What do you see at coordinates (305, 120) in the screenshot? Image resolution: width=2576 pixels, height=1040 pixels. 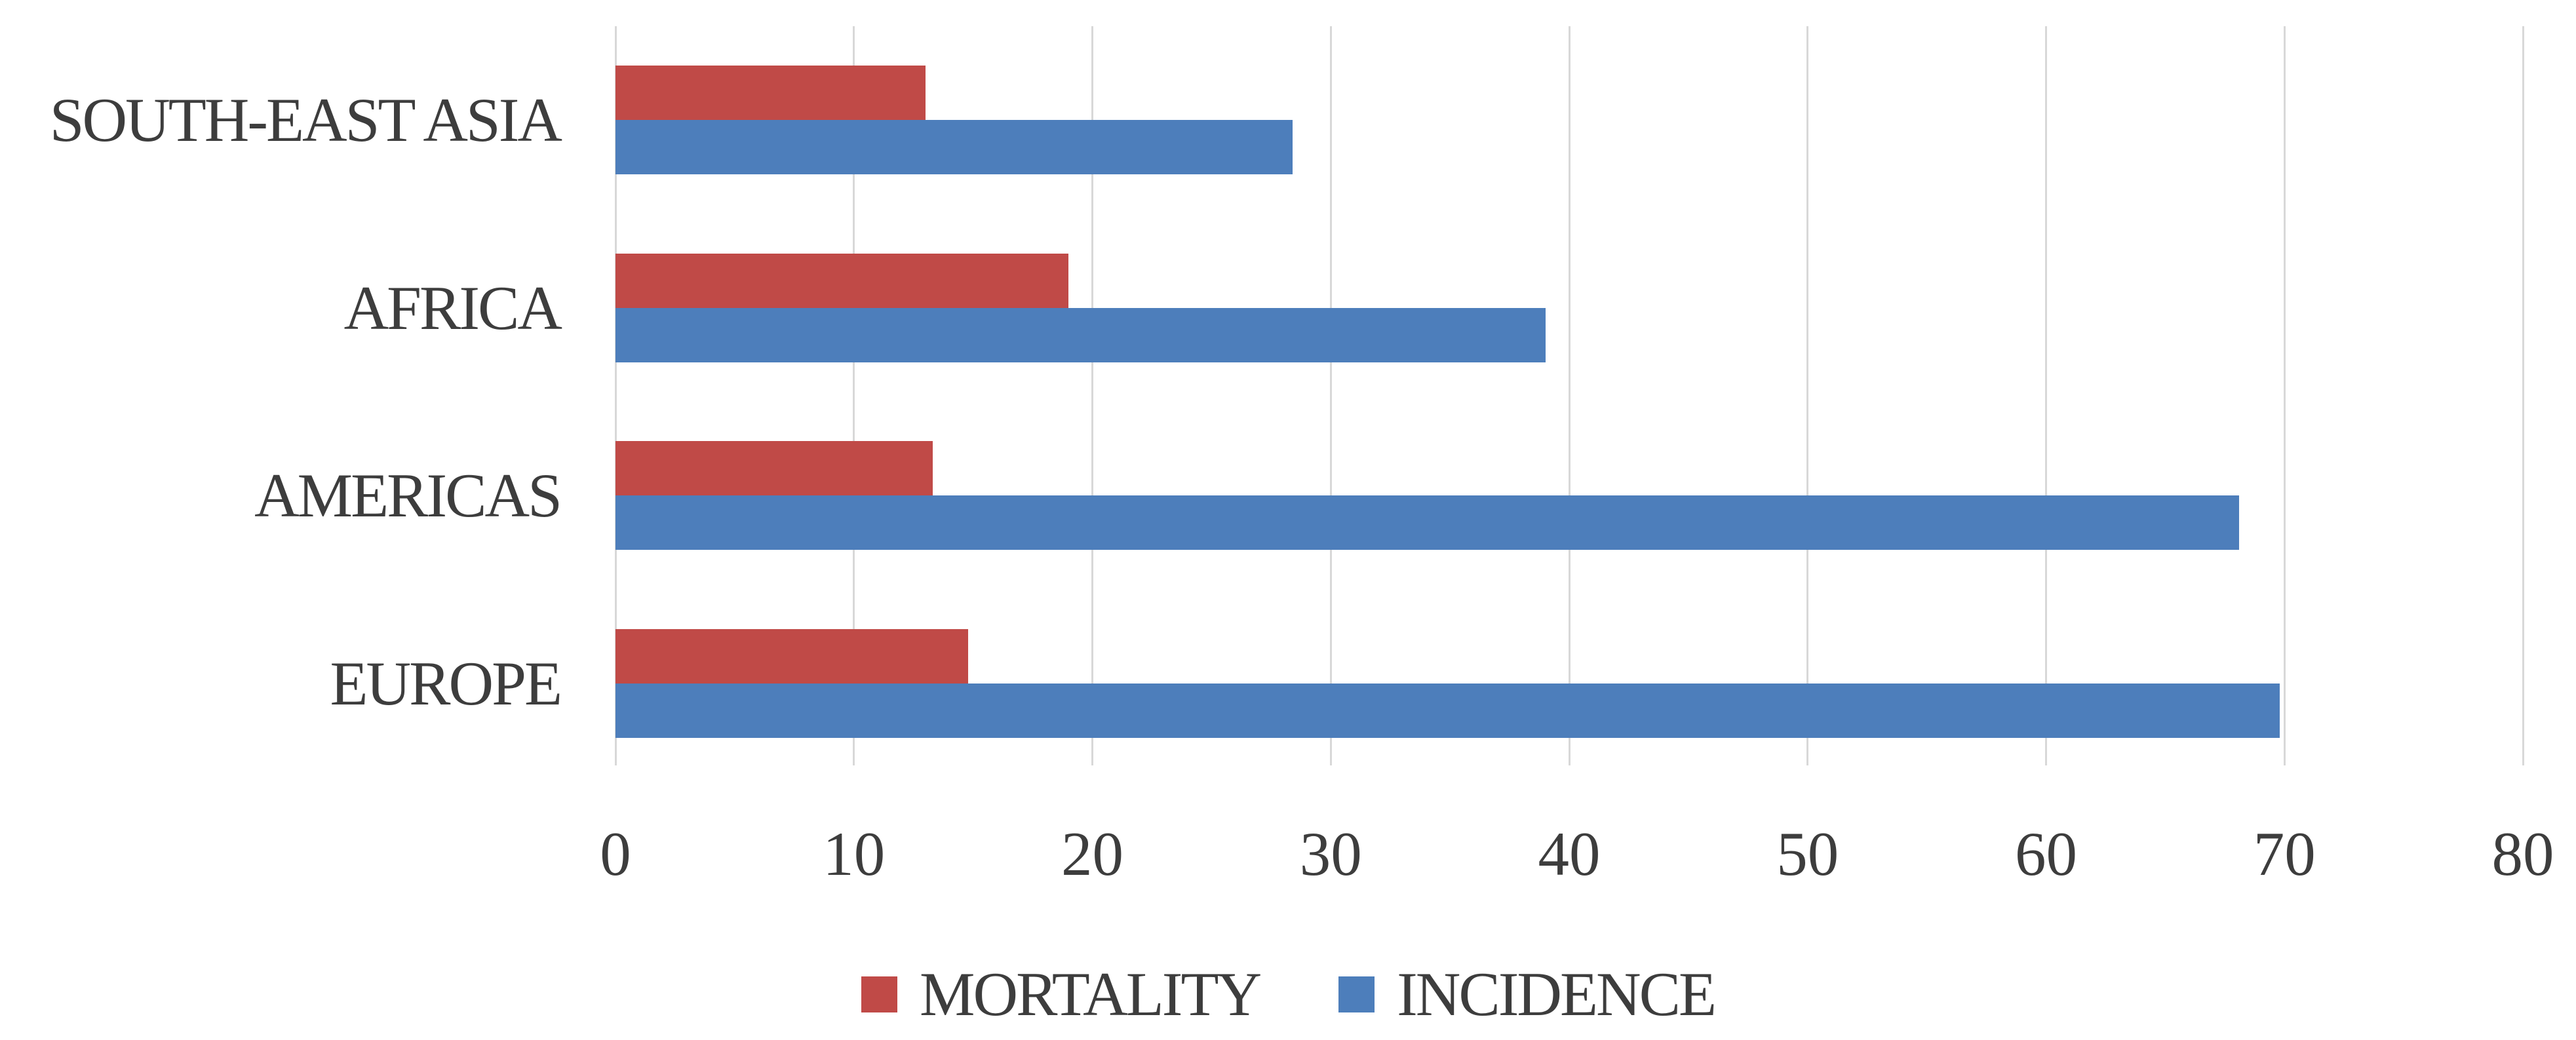 I see `category-label-south-east-asia: SOUTH-EAST ASIA` at bounding box center [305, 120].